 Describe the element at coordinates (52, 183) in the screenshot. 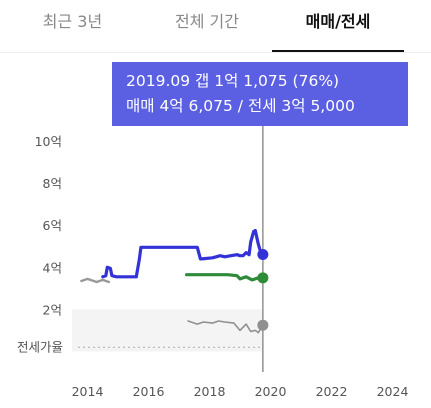

I see `y-tick-label: 8억` at that location.